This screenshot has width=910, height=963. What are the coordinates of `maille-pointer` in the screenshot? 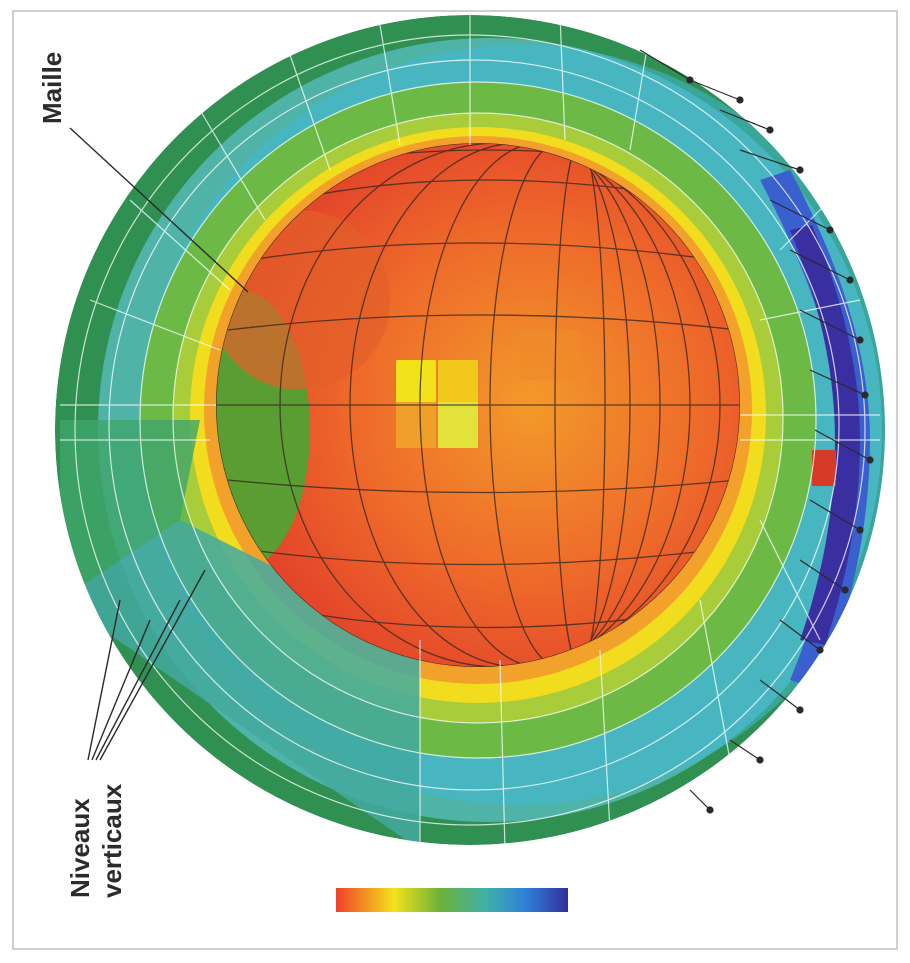 It's located at (159, 210).